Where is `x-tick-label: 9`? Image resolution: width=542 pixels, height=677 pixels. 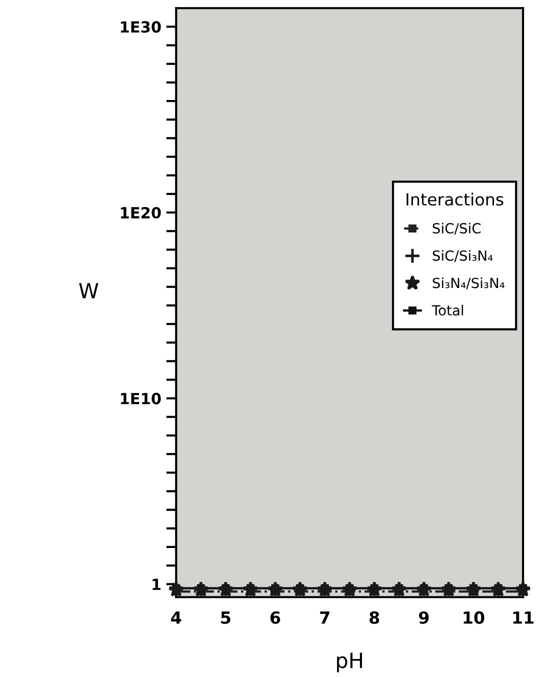
x-tick-label: 9 is located at coordinates (423, 617).